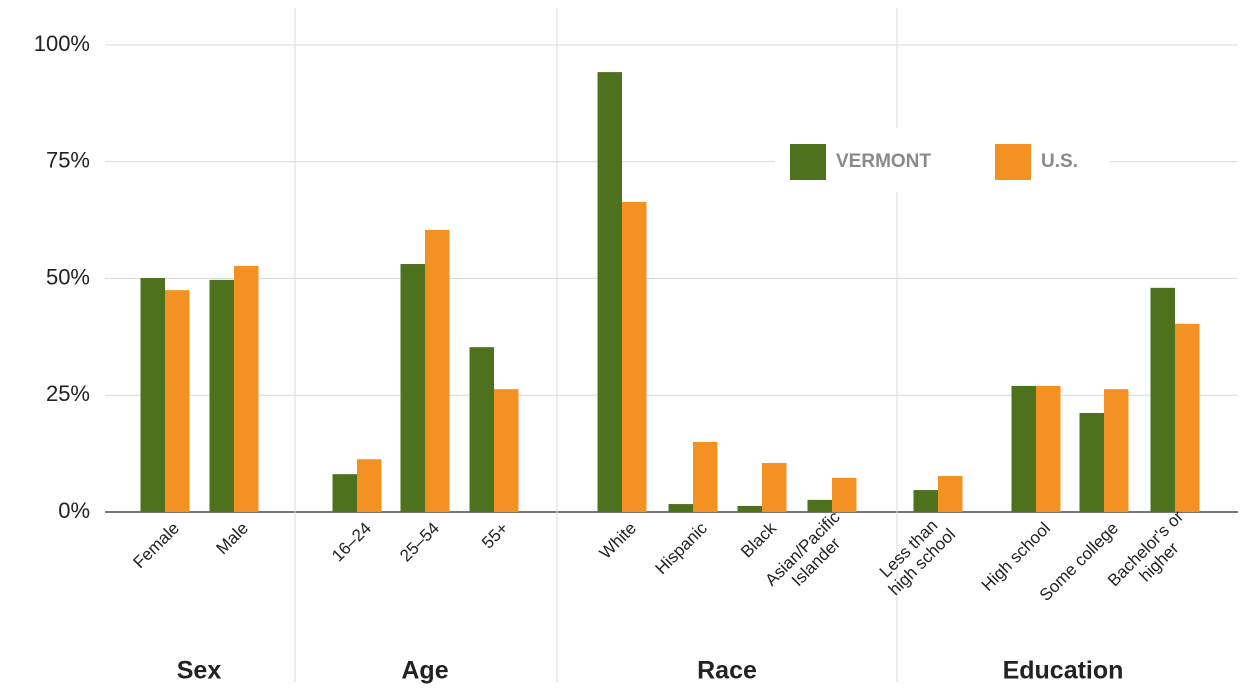 The image size is (1243, 690). I want to click on y-tick-label: 100%, so click(62, 43).